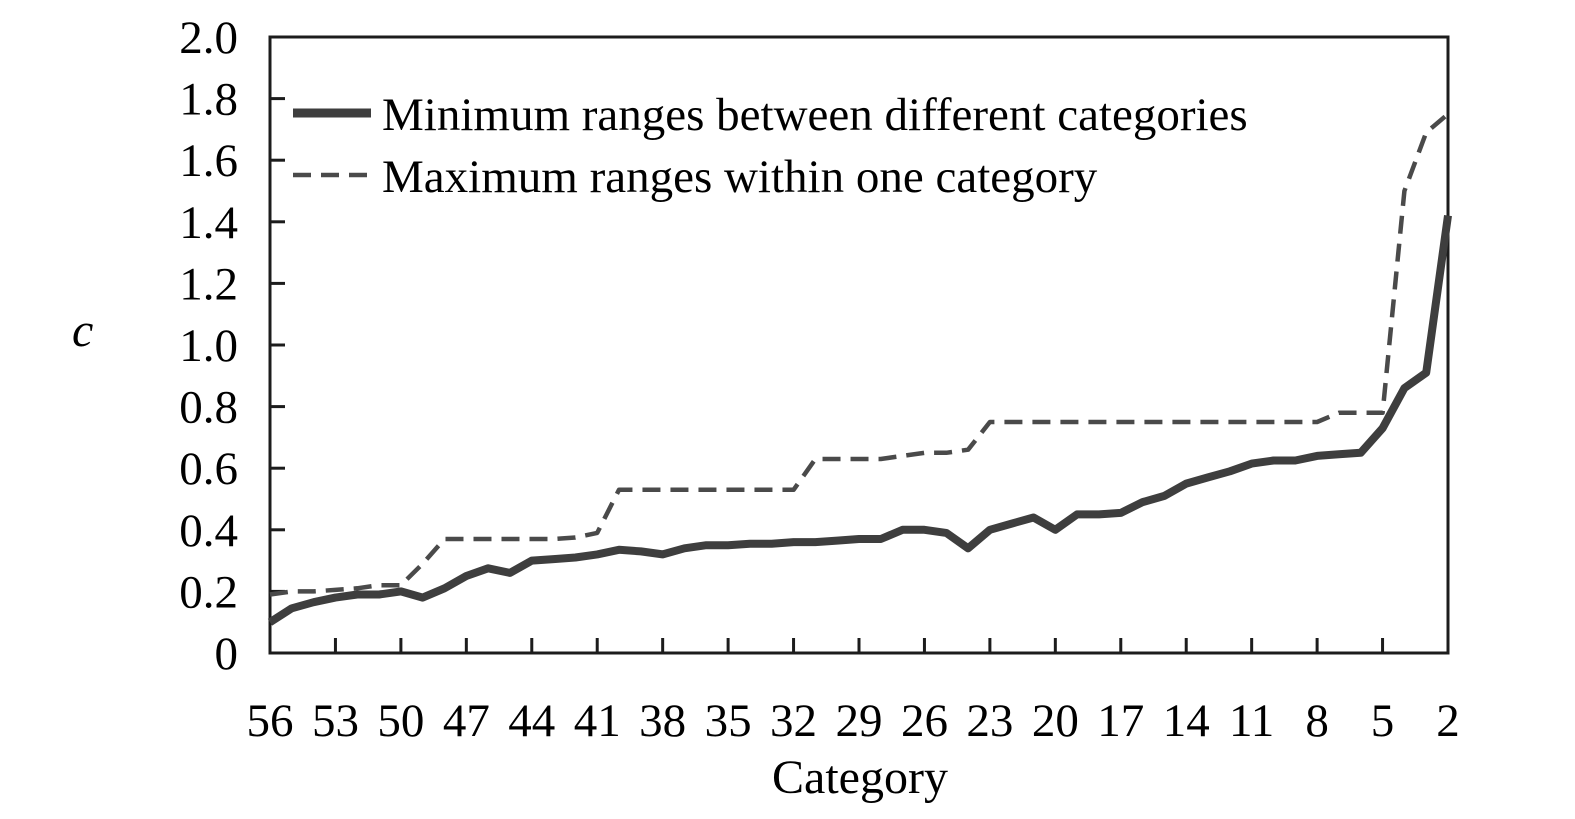 Image resolution: width=1575 pixels, height=819 pixels. What do you see at coordinates (208, 38) in the screenshot?
I see `y-tick-label: 2.0` at bounding box center [208, 38].